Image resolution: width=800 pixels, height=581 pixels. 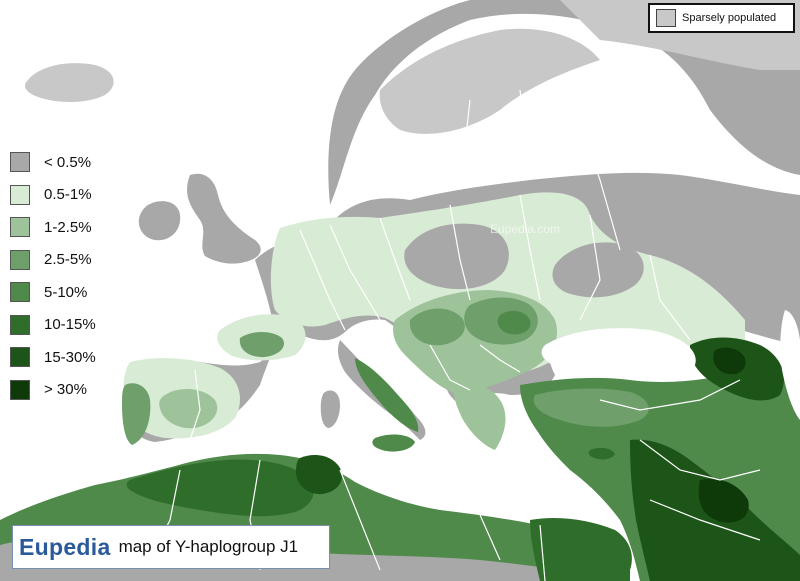 What do you see at coordinates (790, 365) in the screenshot?
I see `caspian-sea` at bounding box center [790, 365].